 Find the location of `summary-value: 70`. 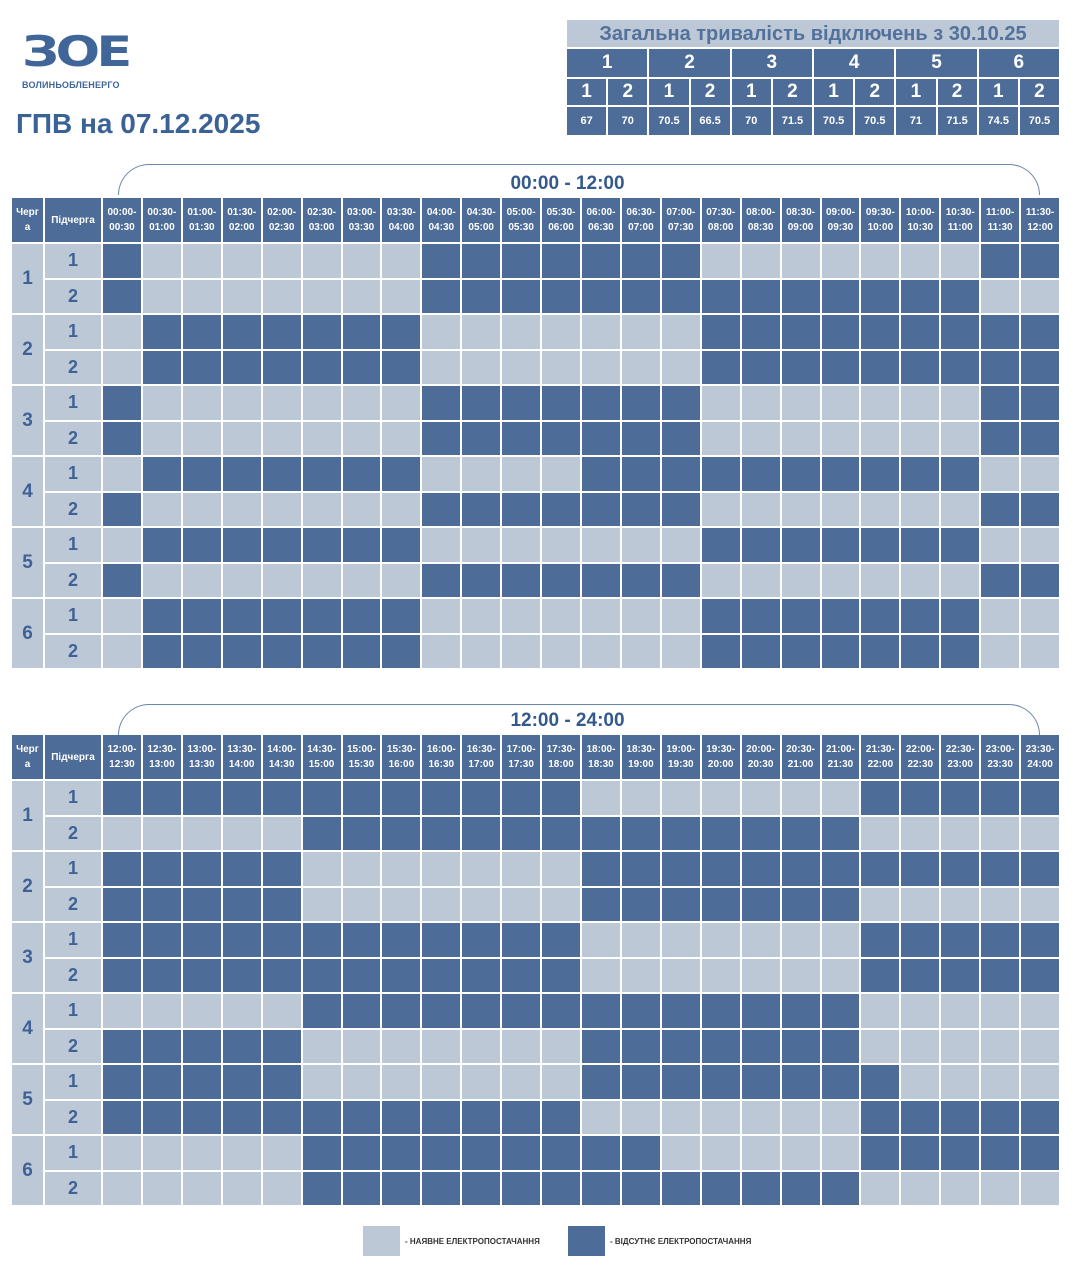

summary-value: 70 is located at coordinates (628, 121).